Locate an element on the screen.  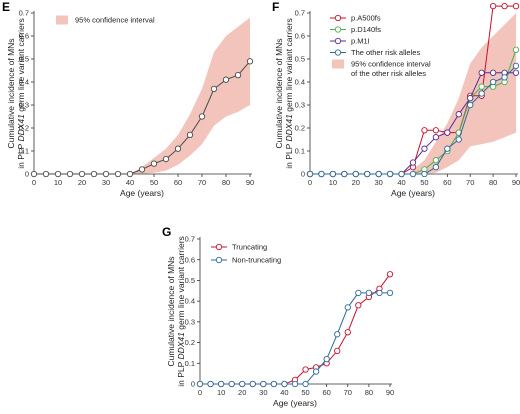
panel-e-x-tick-label: 0 is located at coordinates (34, 182).